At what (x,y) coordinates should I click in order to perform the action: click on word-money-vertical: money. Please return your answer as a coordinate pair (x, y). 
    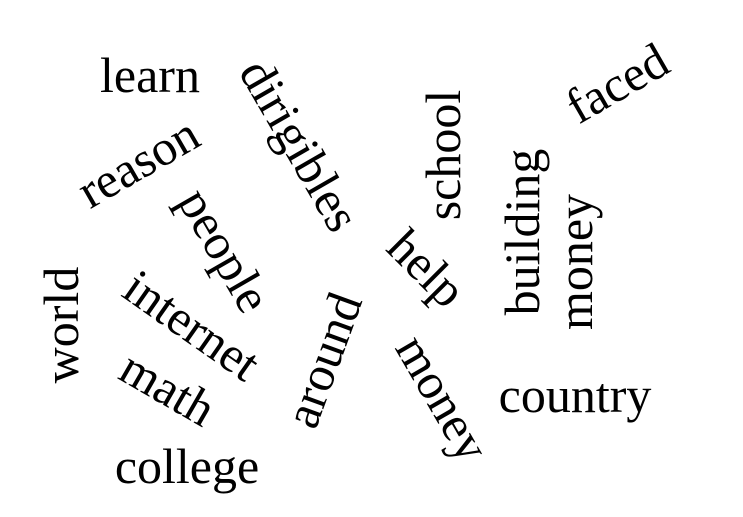
    Looking at the image, I should click on (575, 262).